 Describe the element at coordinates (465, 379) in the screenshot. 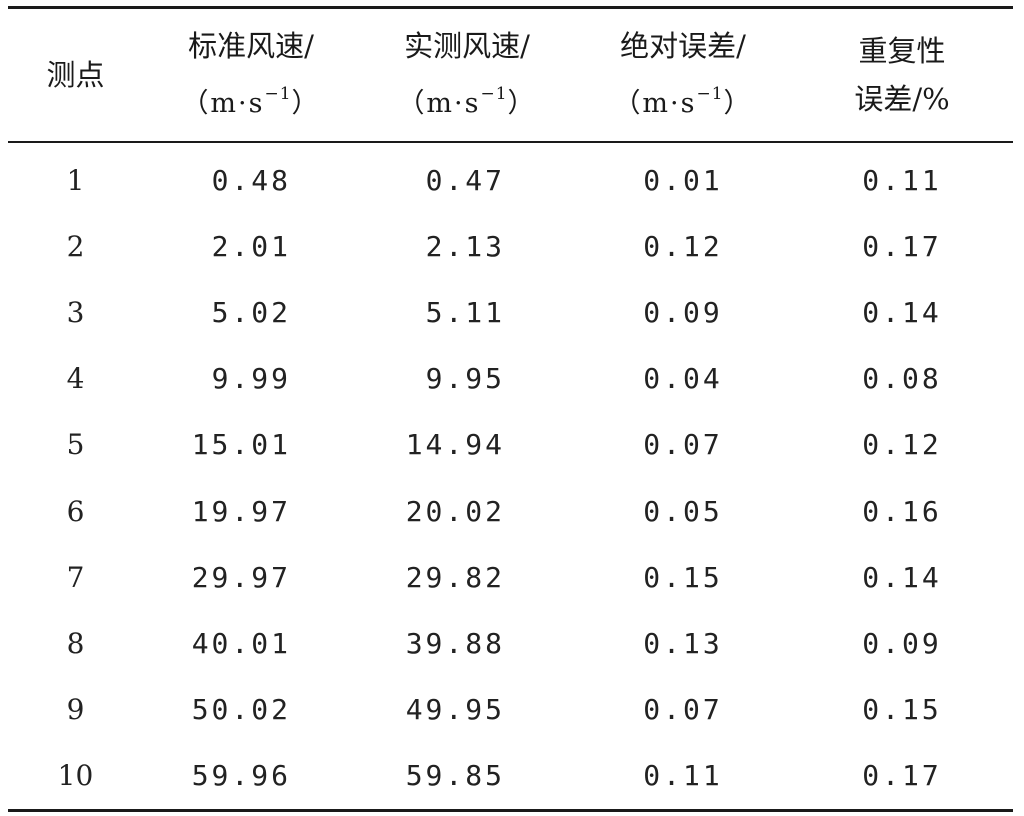

I see `cell-measured-speed: 9.95` at that location.